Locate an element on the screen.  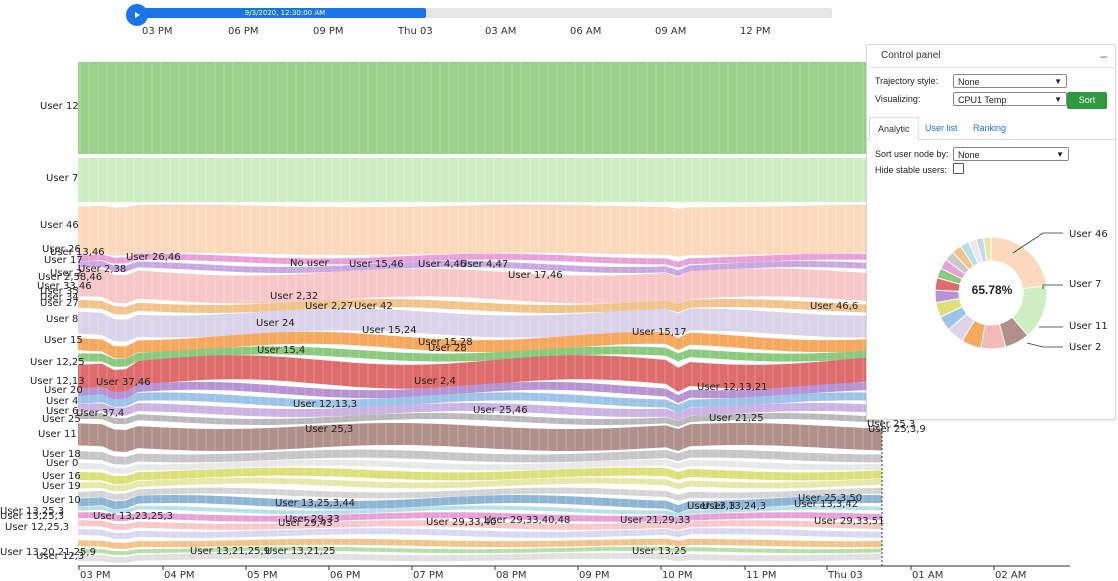
visualizing-label: Visualizing: is located at coordinates (898, 99).